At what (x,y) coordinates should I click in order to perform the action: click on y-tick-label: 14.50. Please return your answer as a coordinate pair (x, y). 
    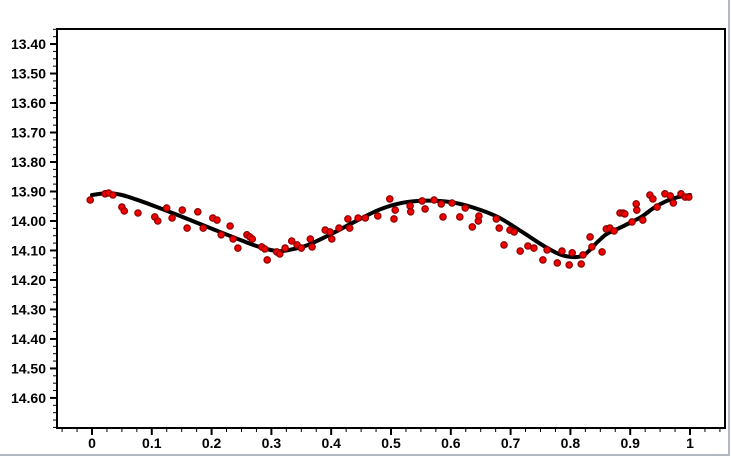
    Looking at the image, I should click on (28, 368).